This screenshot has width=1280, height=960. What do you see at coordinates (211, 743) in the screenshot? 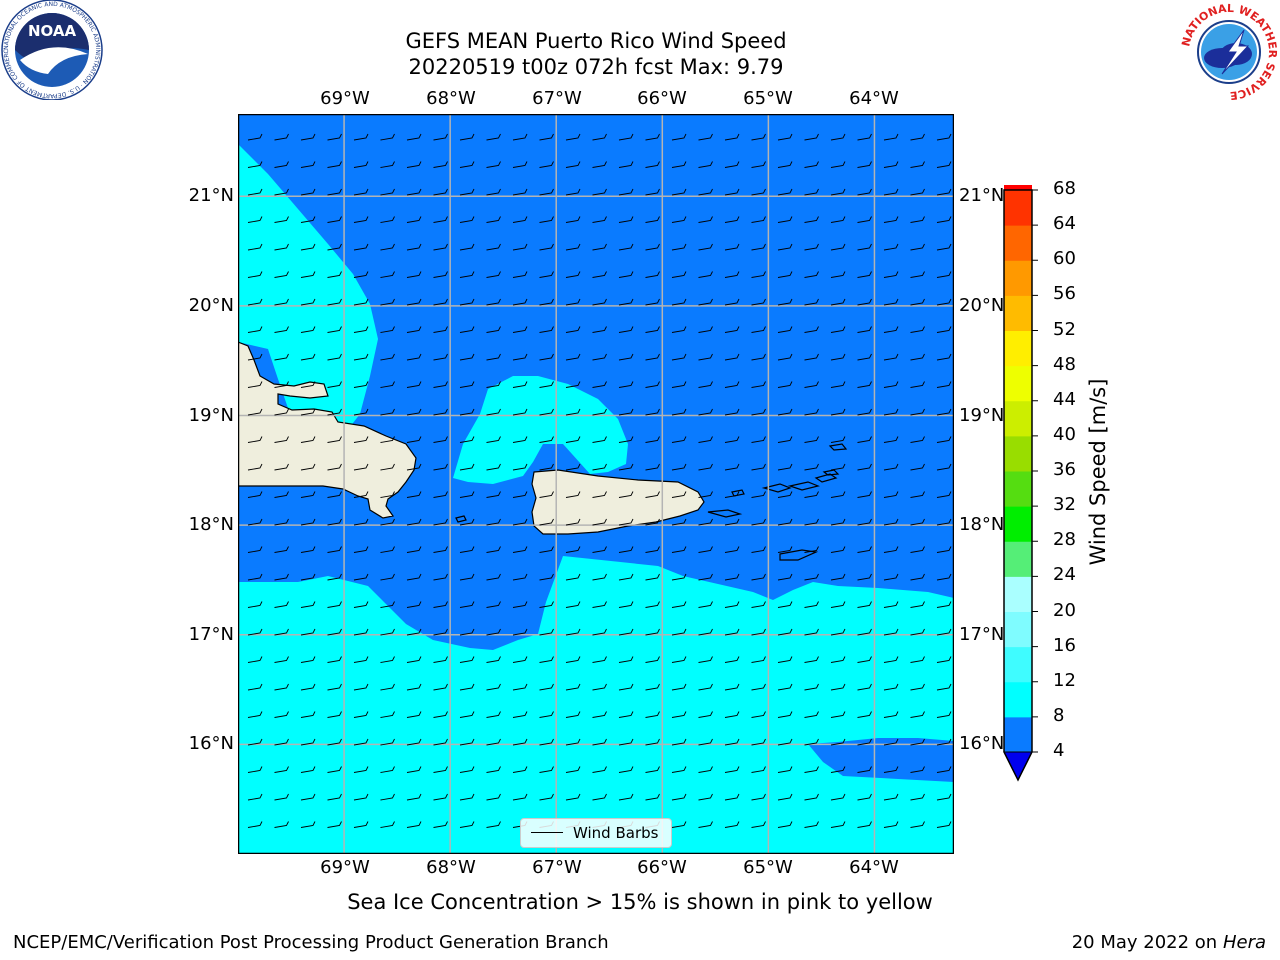
I see `lat-label-left-16n: 16°N` at bounding box center [211, 743].